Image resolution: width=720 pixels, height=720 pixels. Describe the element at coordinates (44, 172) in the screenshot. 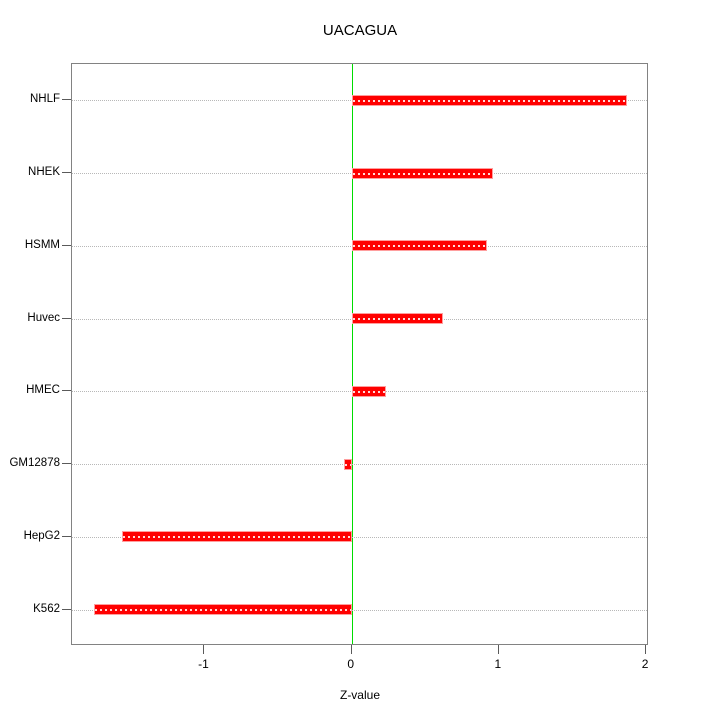

I see `y-tick-label-nhek: NHEK` at that location.